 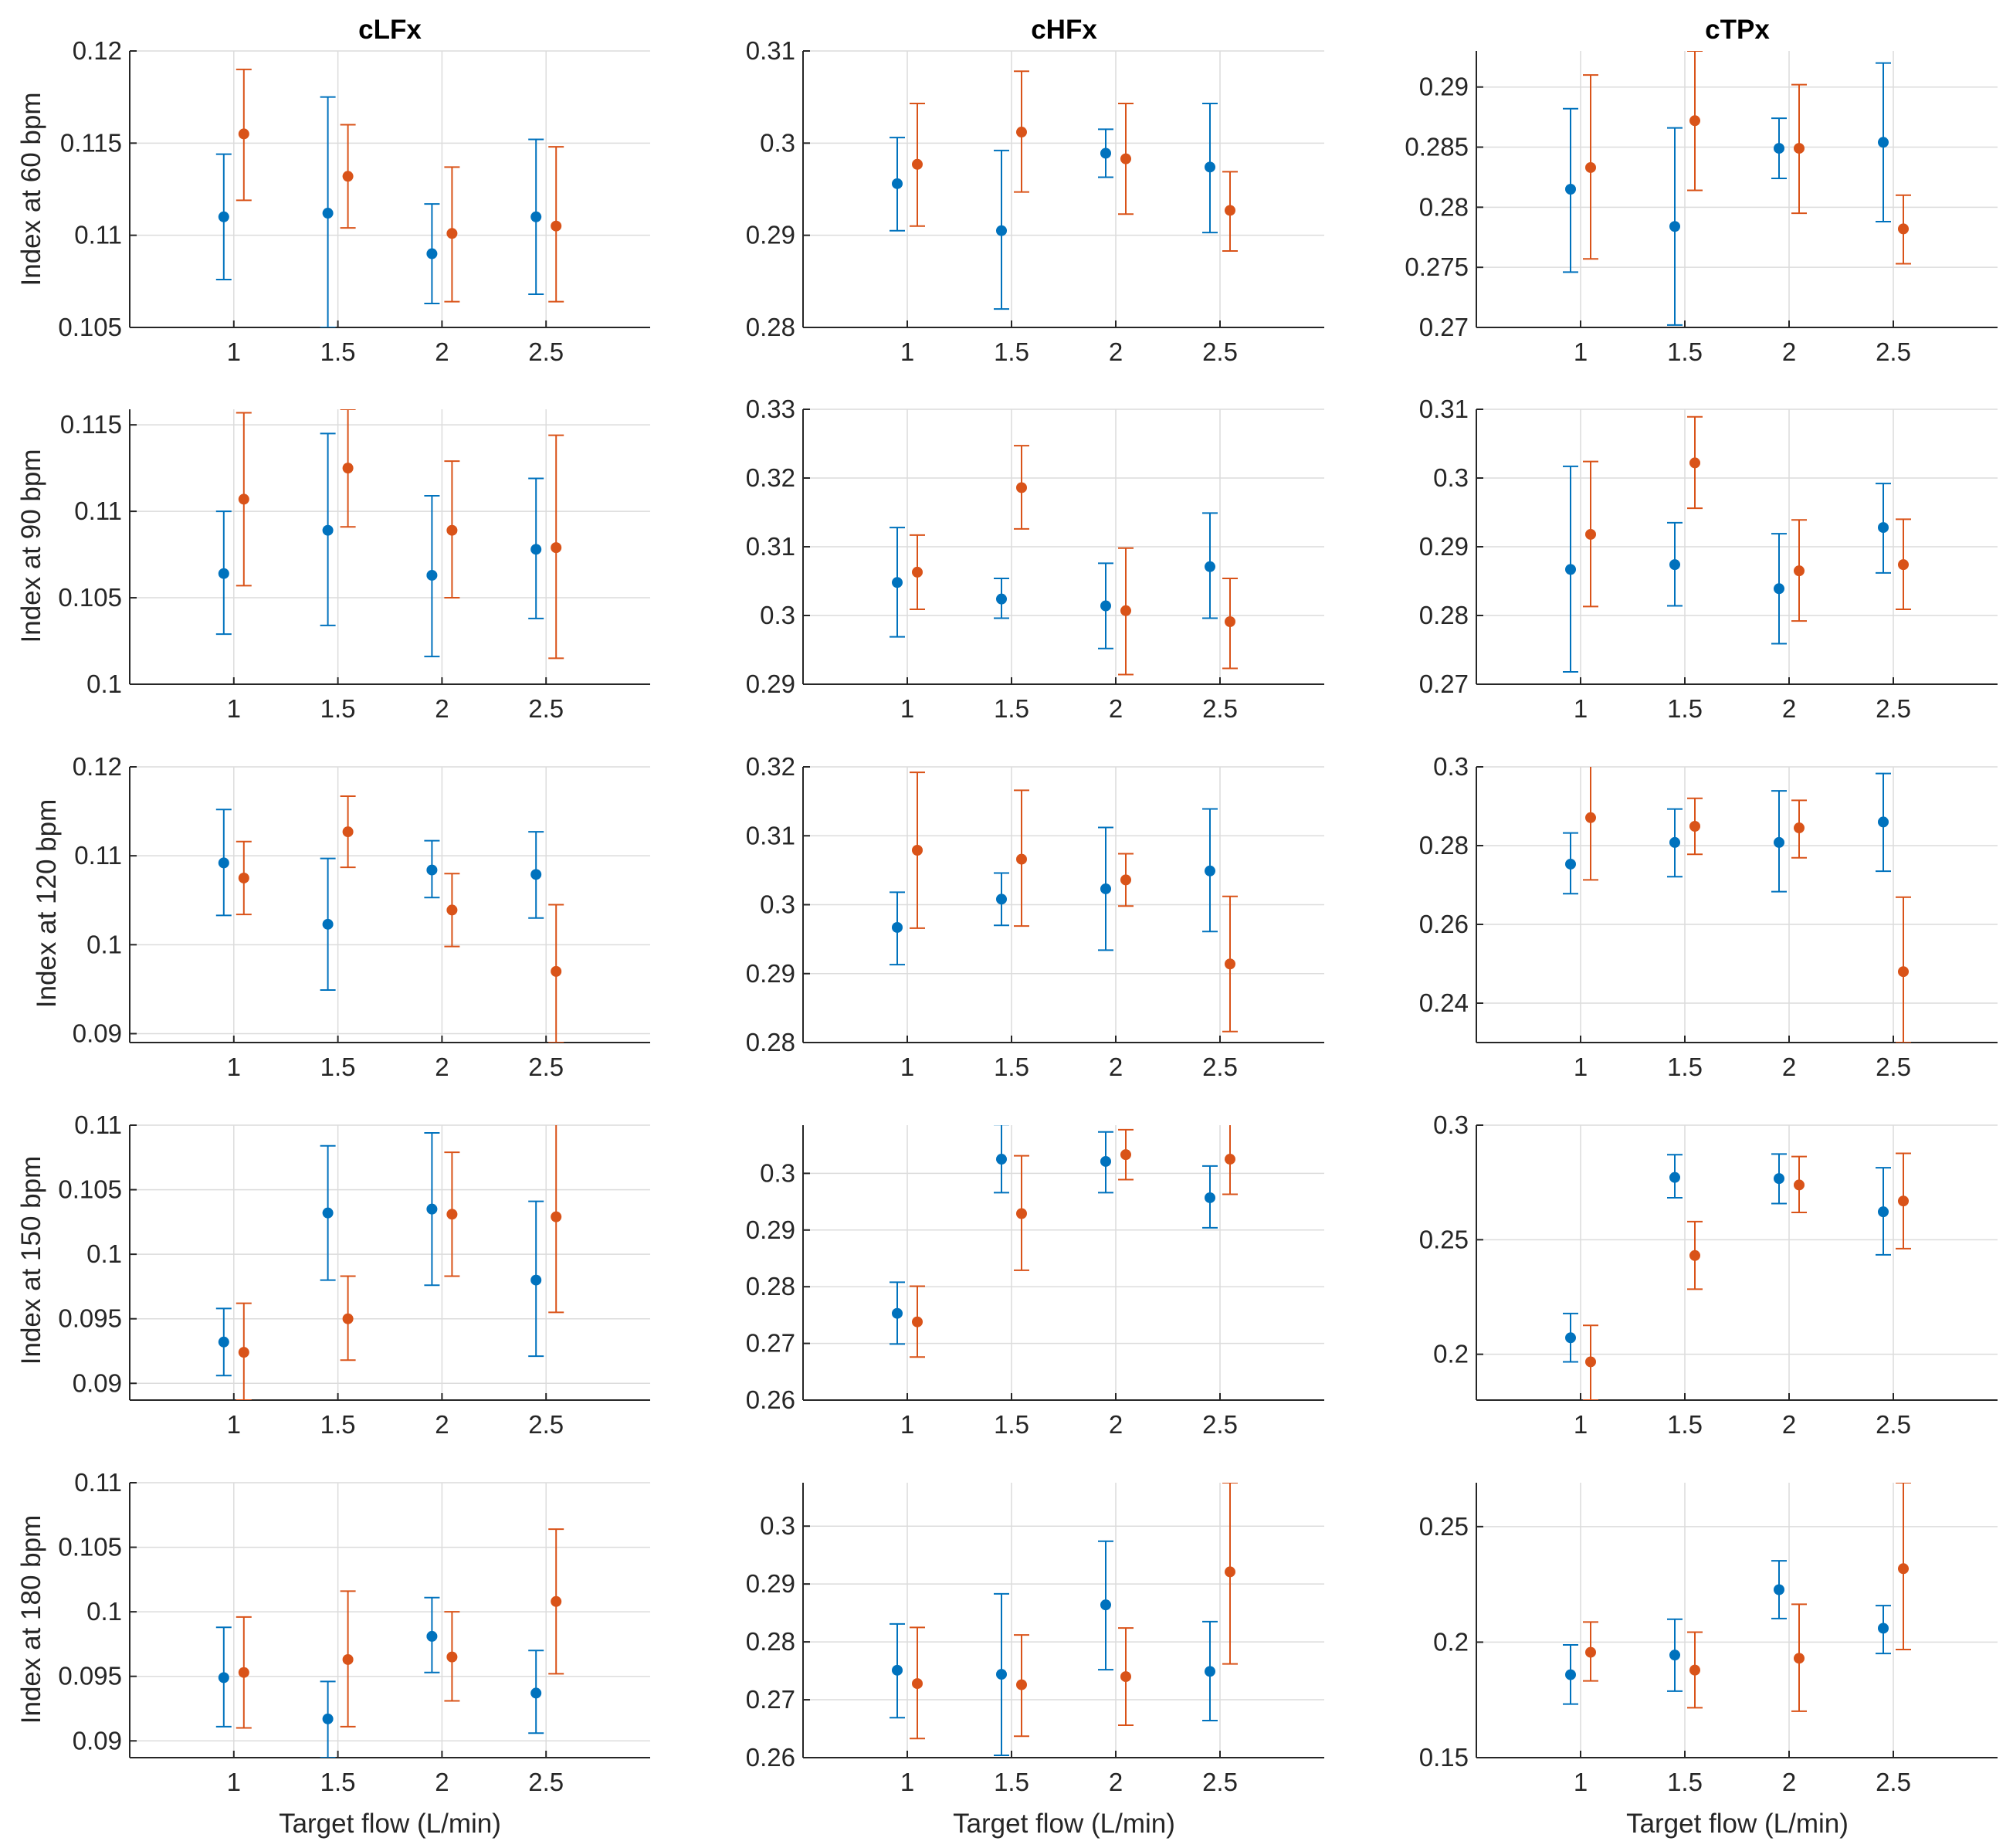 What do you see at coordinates (354, 201) in the screenshot?
I see `panel-r1-c1: 0.105 0.11 0.115 0.12 1 1.5 2 2.5` at bounding box center [354, 201].